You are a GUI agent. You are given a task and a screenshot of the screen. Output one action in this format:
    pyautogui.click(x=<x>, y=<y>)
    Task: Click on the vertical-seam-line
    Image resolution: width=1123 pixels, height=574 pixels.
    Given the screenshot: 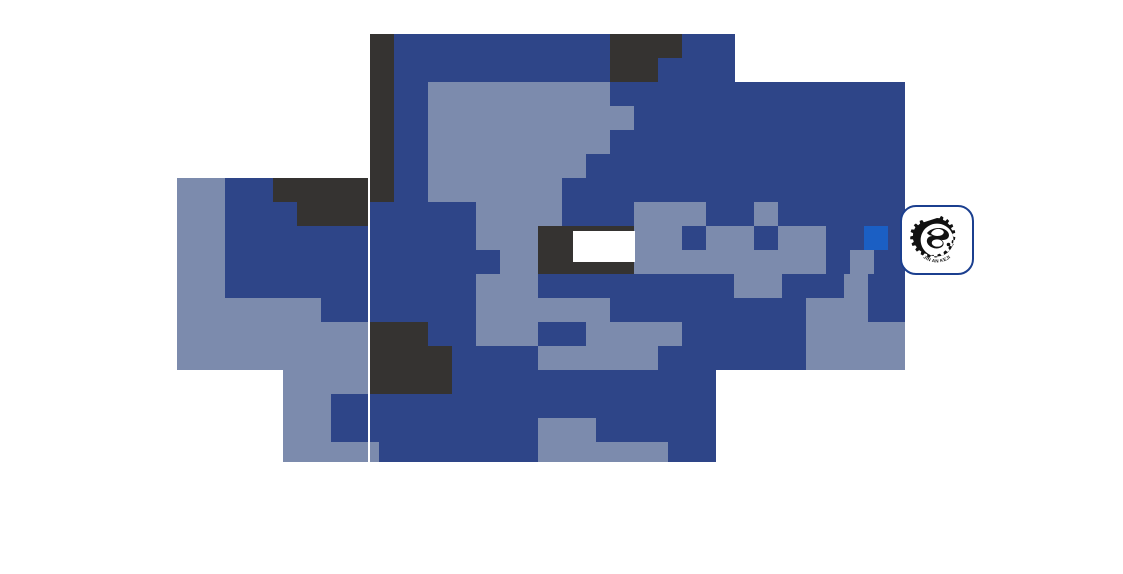 What is the action you would take?
    pyautogui.click(x=369, y=248)
    